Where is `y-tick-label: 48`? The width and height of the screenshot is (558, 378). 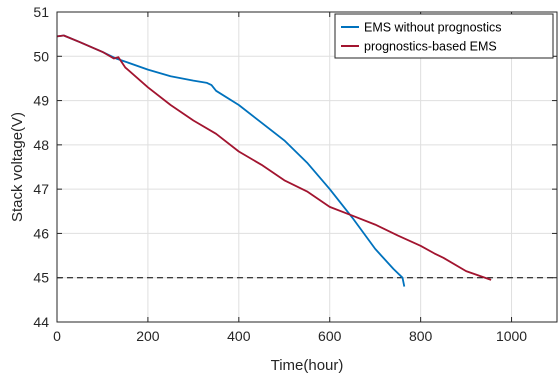 y-tick-label: 48 is located at coordinates (41, 145).